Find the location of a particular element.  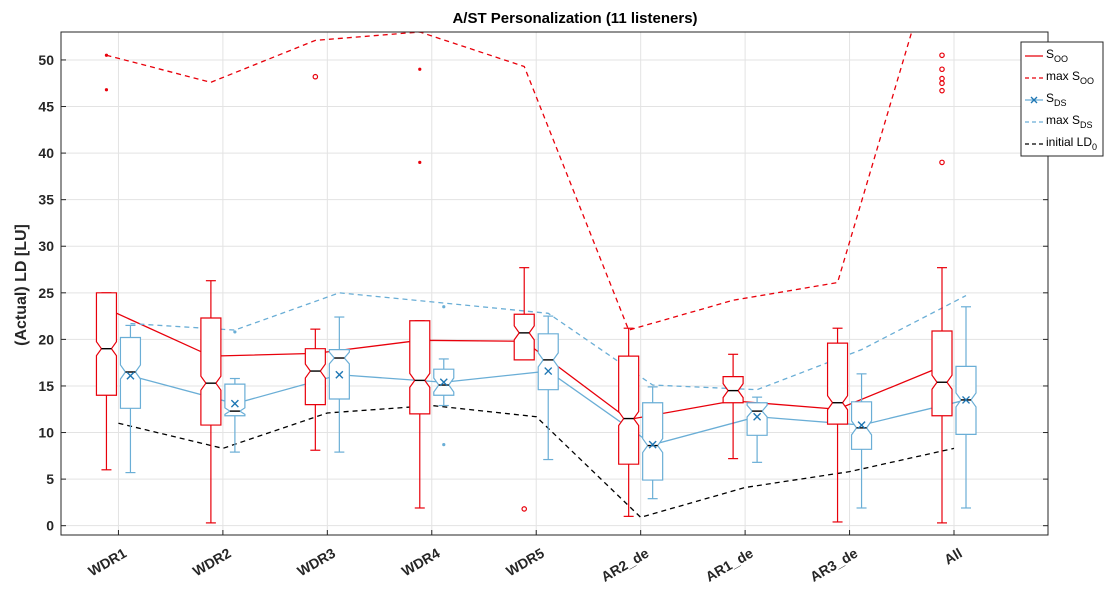

y-tick-label: 30 is located at coordinates (46, 246).